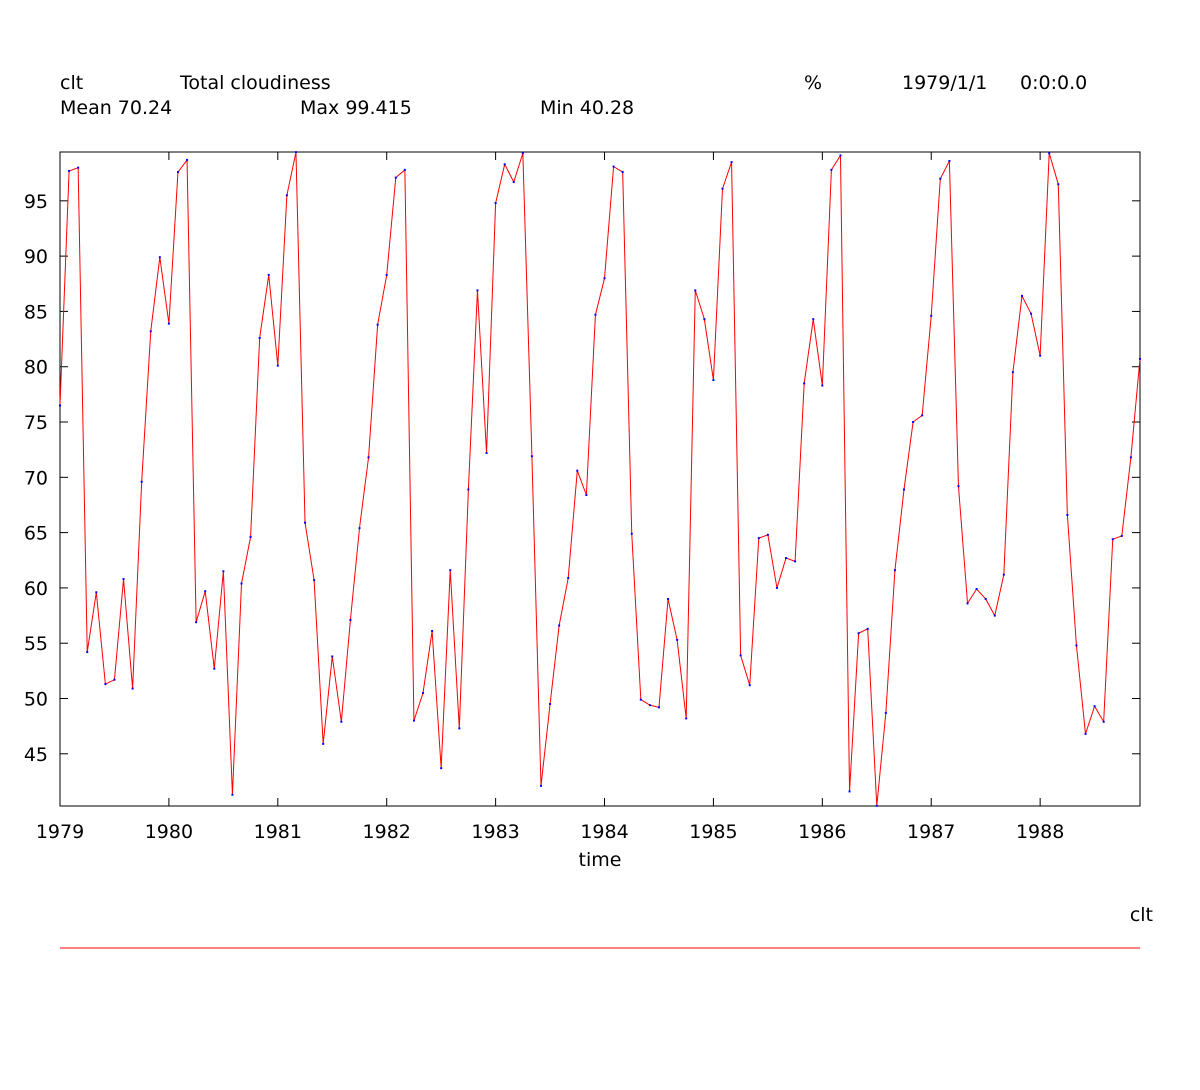 This screenshot has width=1200, height=1090. Describe the element at coordinates (255, 83) in the screenshot. I see `variable-long-name: Total cloudiness` at that location.